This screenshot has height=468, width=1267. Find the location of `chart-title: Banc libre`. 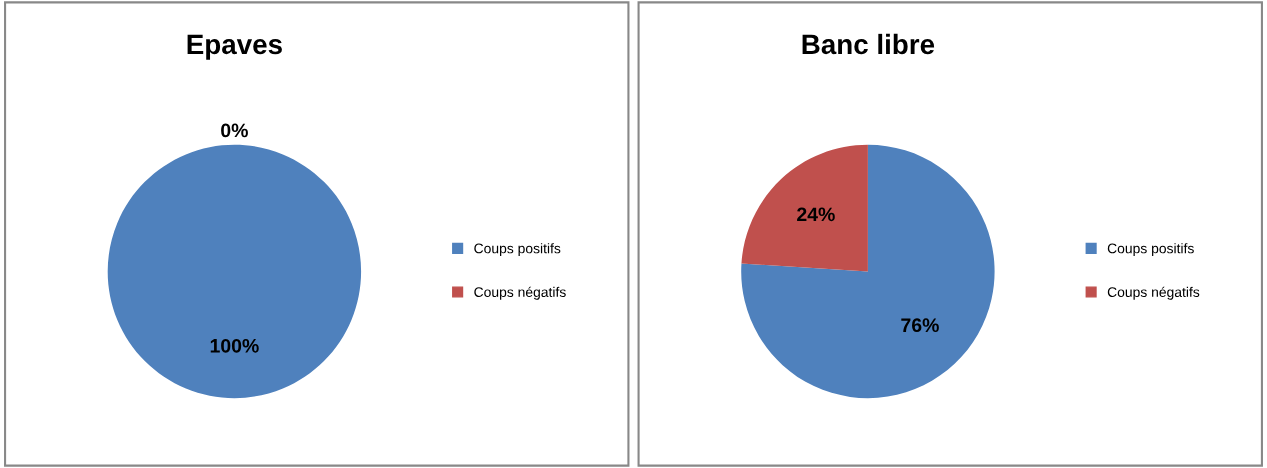

chart-title: Banc libre is located at coordinates (868, 44).